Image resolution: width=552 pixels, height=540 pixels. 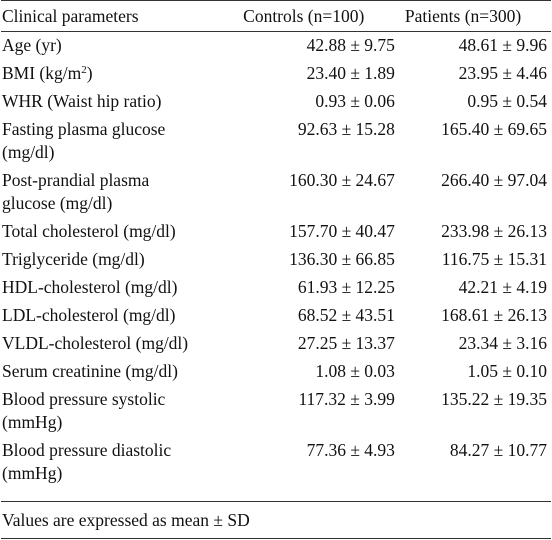 I want to click on controls-value: 1.08 ± 0.03, so click(x=355, y=370).